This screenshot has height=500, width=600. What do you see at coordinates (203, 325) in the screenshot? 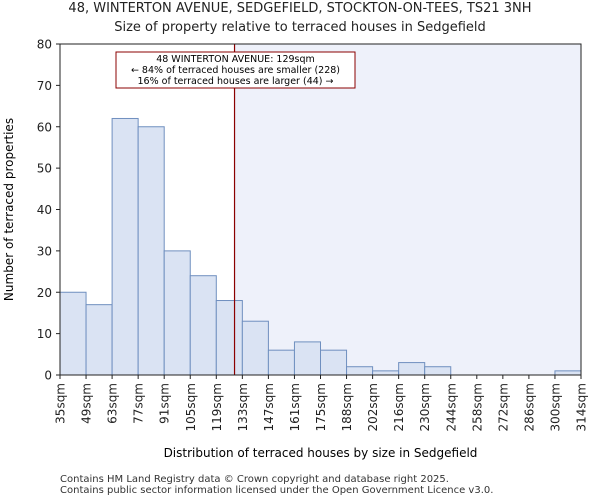
I see `bar-105sqm` at bounding box center [203, 325].